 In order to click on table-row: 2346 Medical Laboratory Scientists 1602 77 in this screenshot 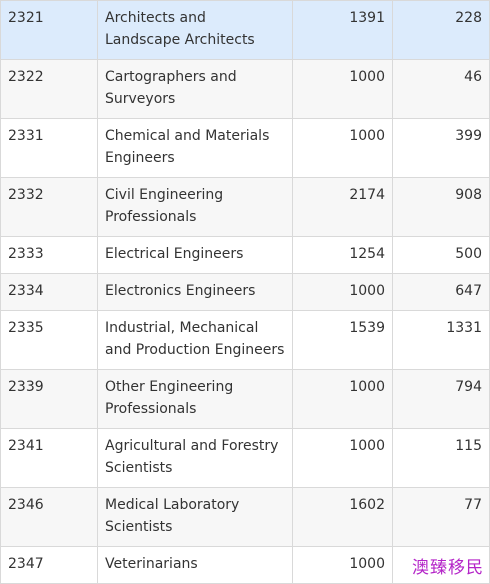, I will do `click(245, 517)`.